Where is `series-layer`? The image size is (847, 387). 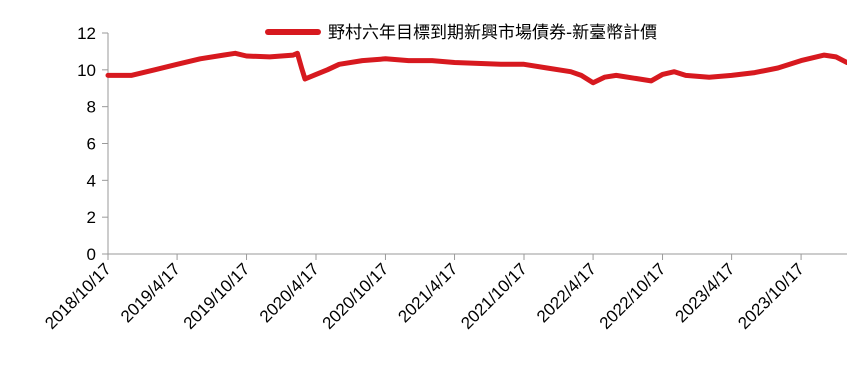
series-layer is located at coordinates (476, 68).